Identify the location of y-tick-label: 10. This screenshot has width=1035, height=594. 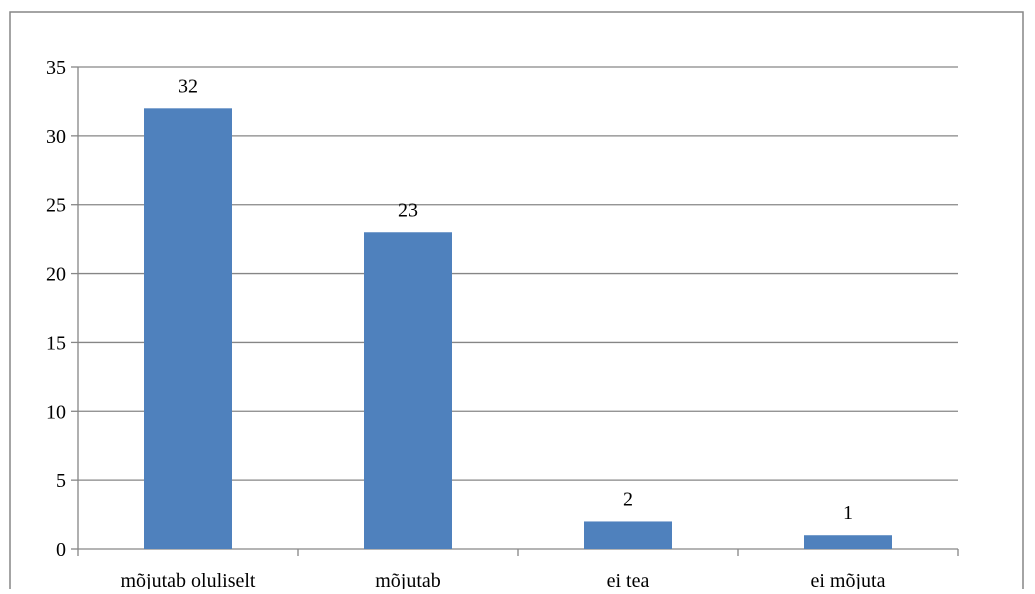
(56, 412).